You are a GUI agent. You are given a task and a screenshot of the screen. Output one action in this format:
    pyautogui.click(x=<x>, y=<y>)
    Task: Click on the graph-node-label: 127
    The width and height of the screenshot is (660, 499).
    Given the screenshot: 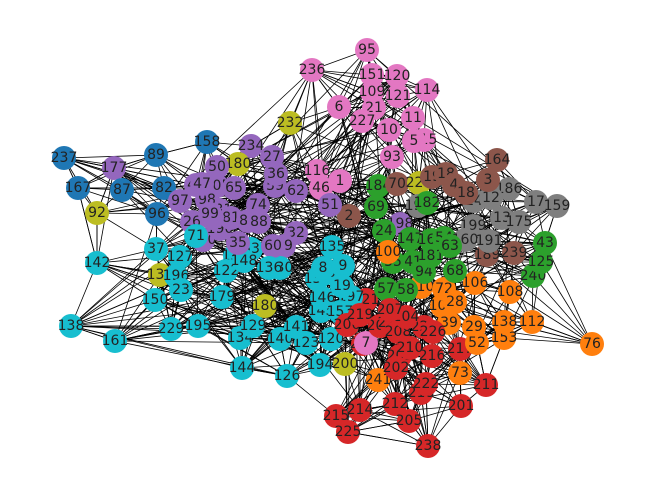 What is the action you would take?
    pyautogui.click(x=180, y=257)
    